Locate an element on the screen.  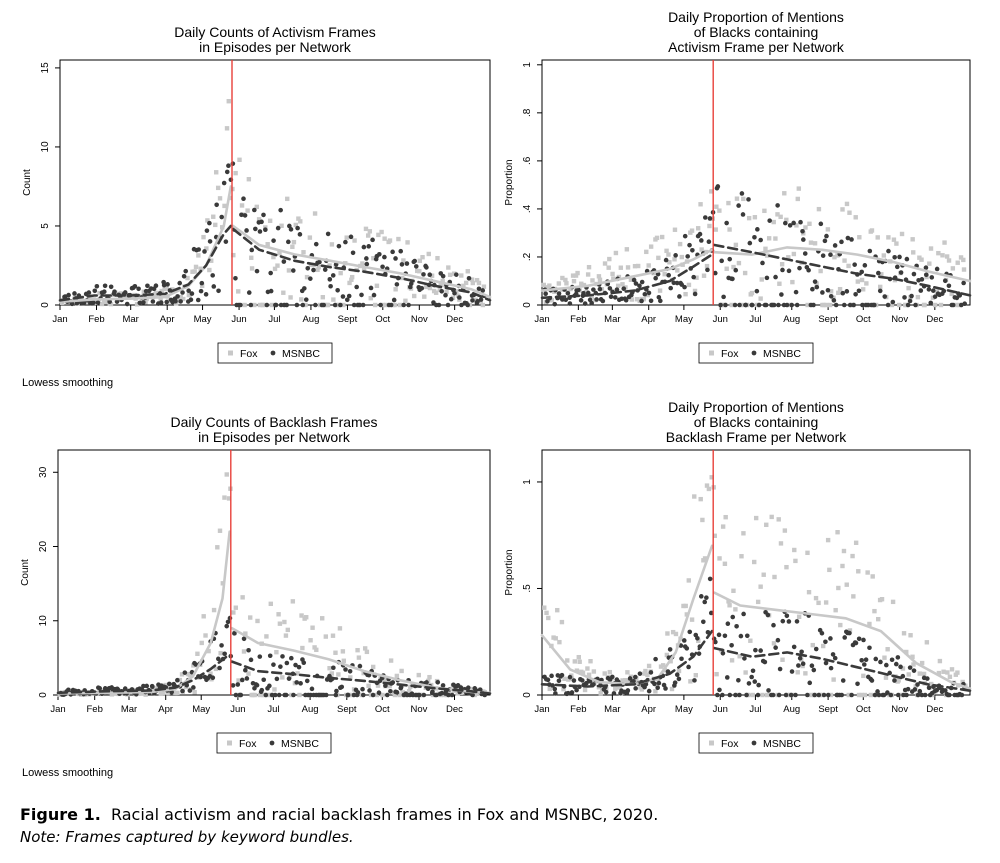
y-axis-label: Count is located at coordinates (25, 572).